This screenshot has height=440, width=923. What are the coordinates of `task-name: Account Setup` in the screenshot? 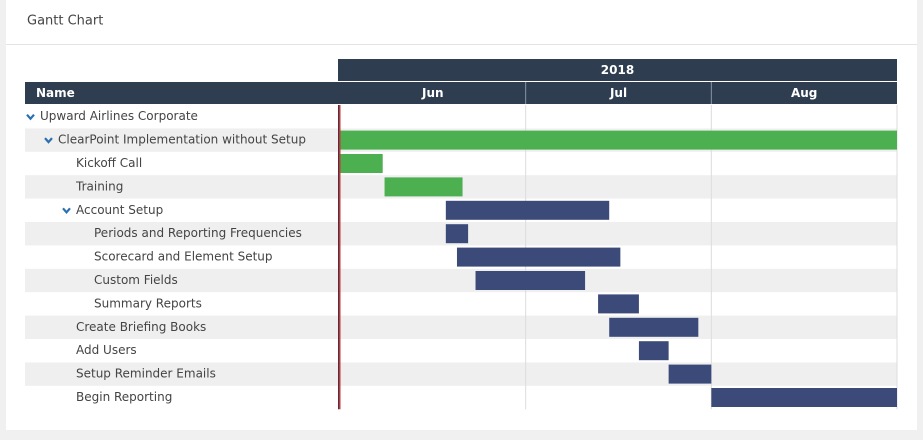 It's located at (119, 210).